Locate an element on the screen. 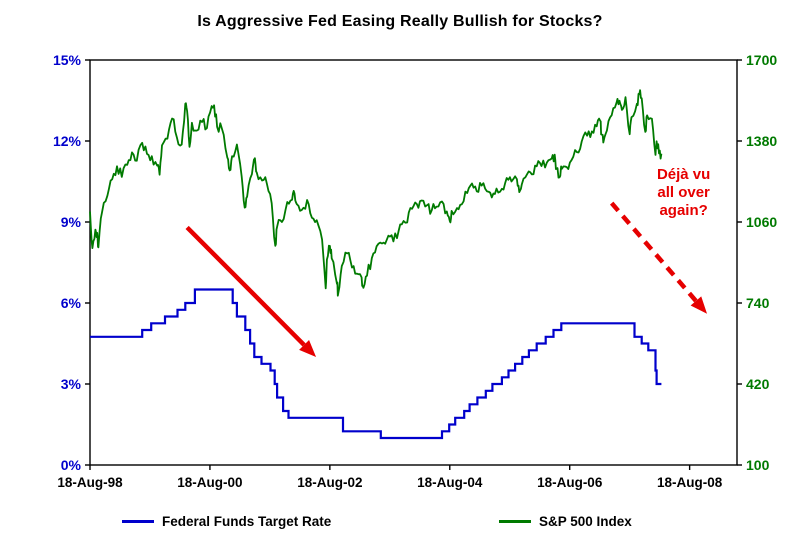  right-axis-tick-label: 1380 is located at coordinates (761, 141).